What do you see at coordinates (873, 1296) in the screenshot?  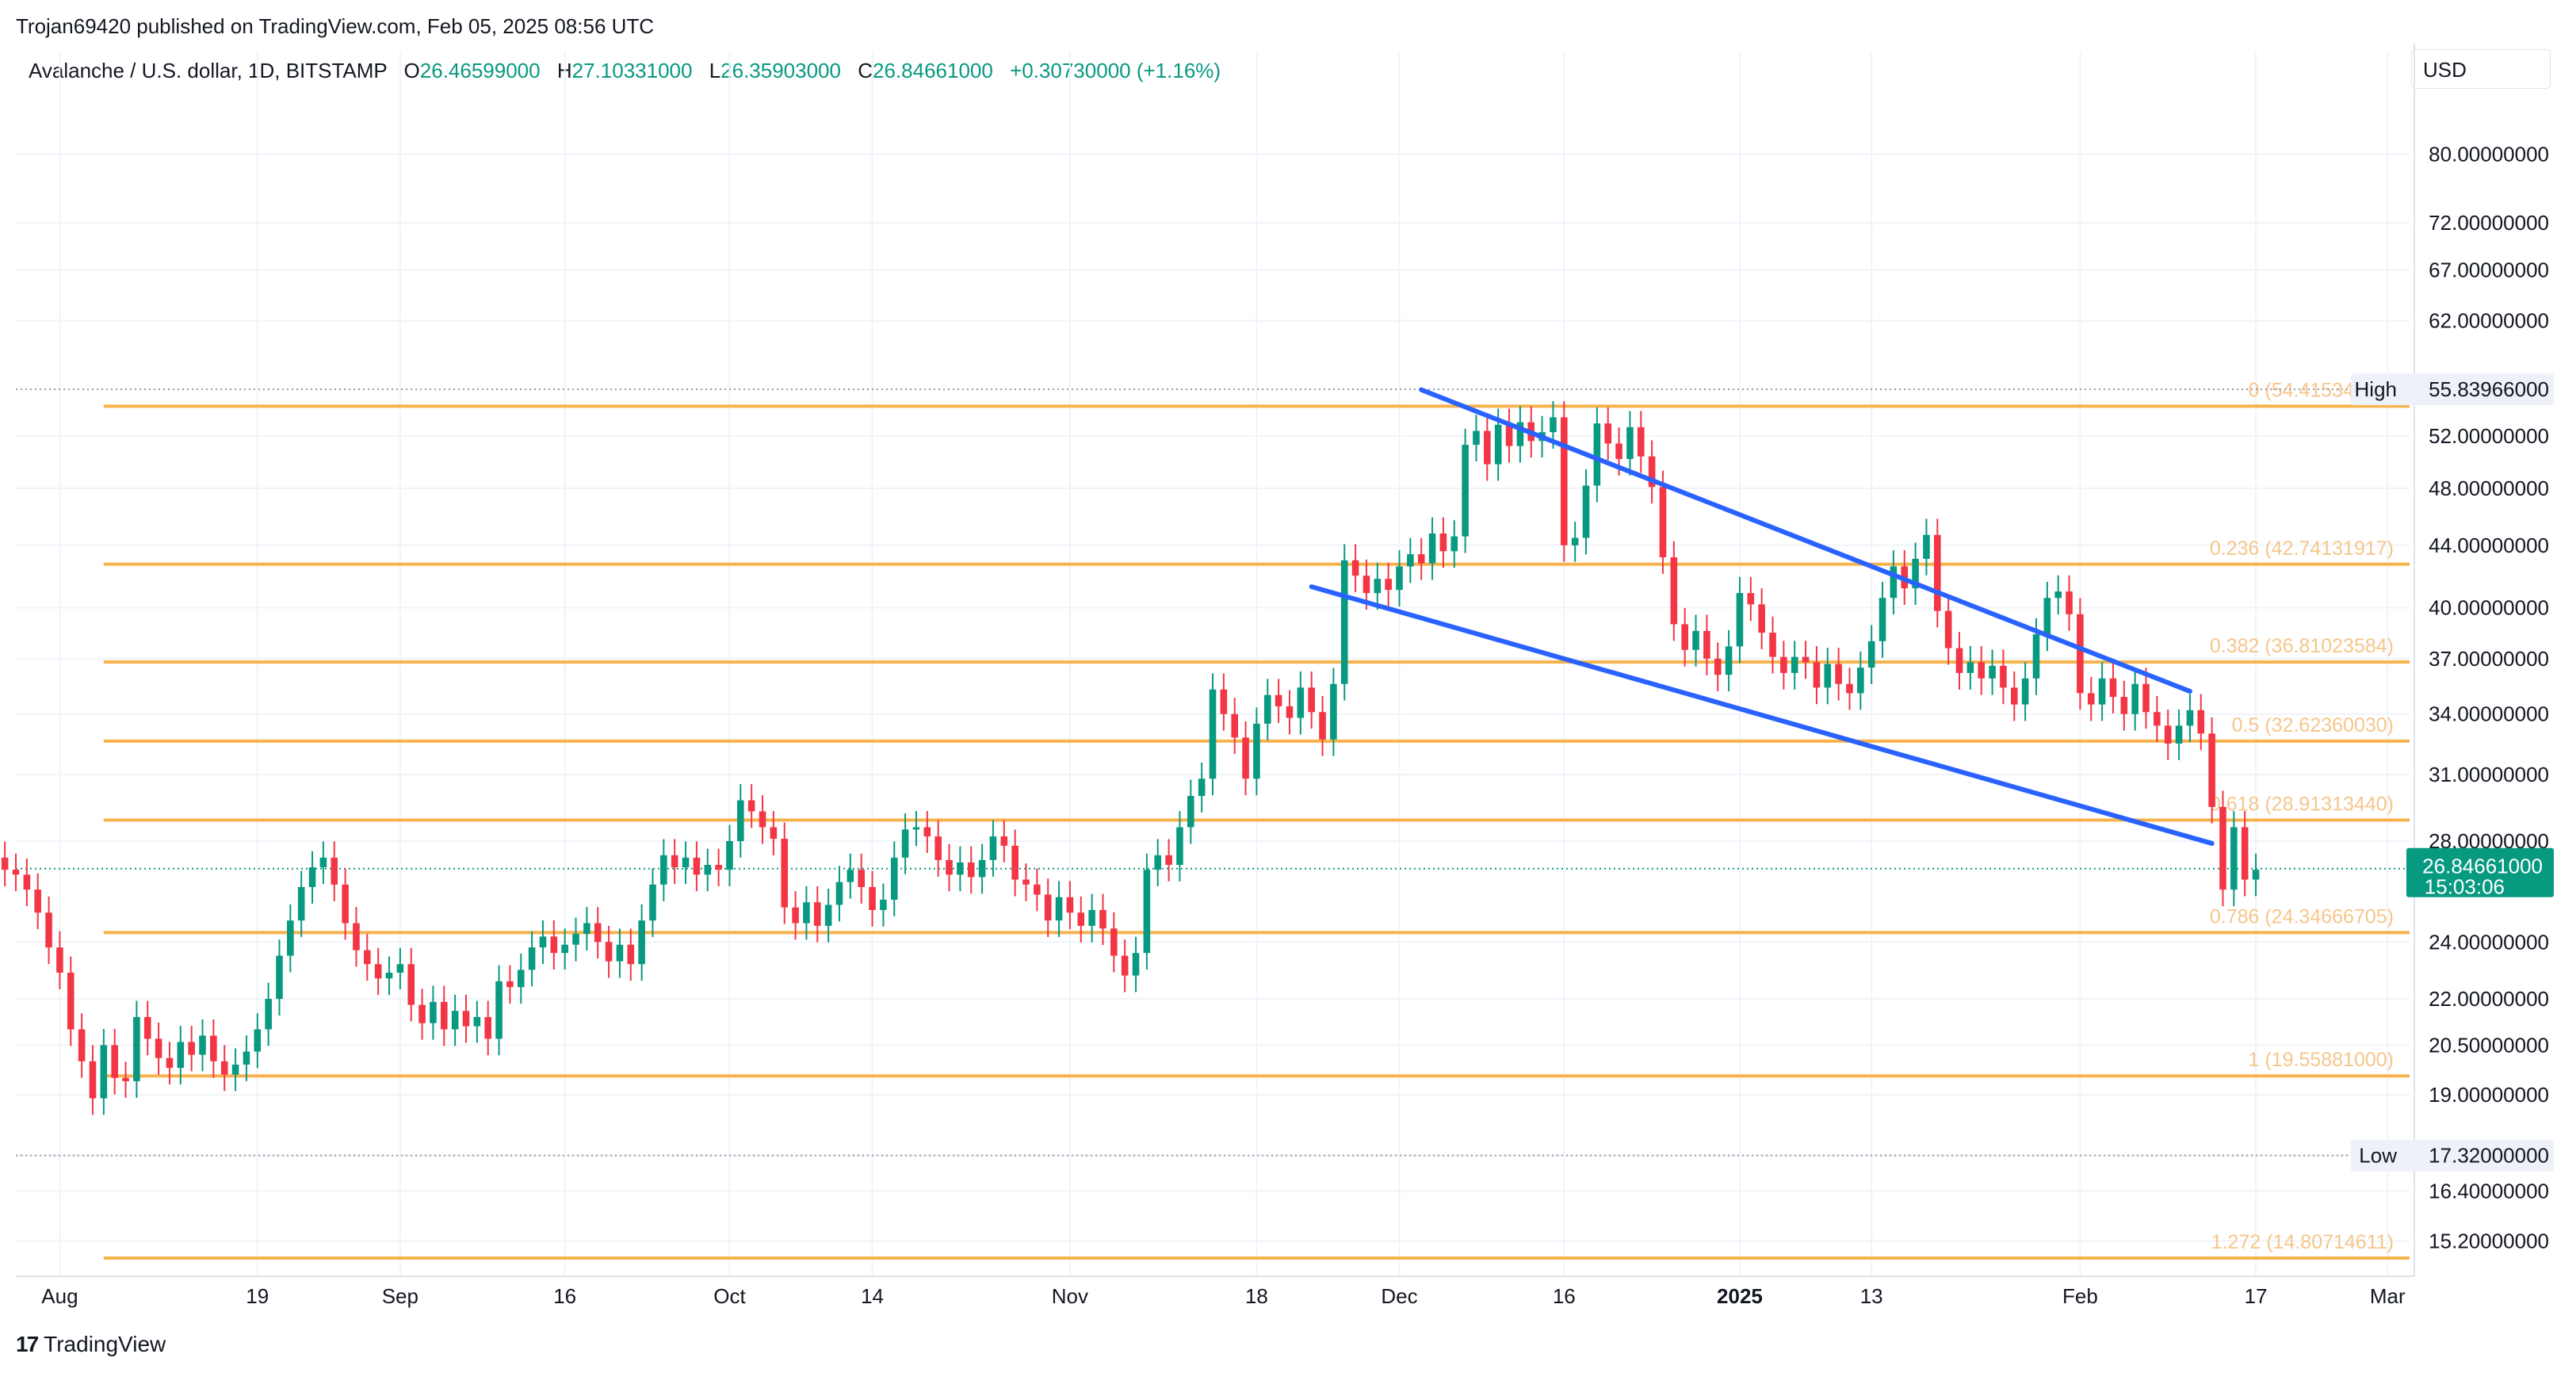 I see `x-axis-tick-label: 14` at bounding box center [873, 1296].